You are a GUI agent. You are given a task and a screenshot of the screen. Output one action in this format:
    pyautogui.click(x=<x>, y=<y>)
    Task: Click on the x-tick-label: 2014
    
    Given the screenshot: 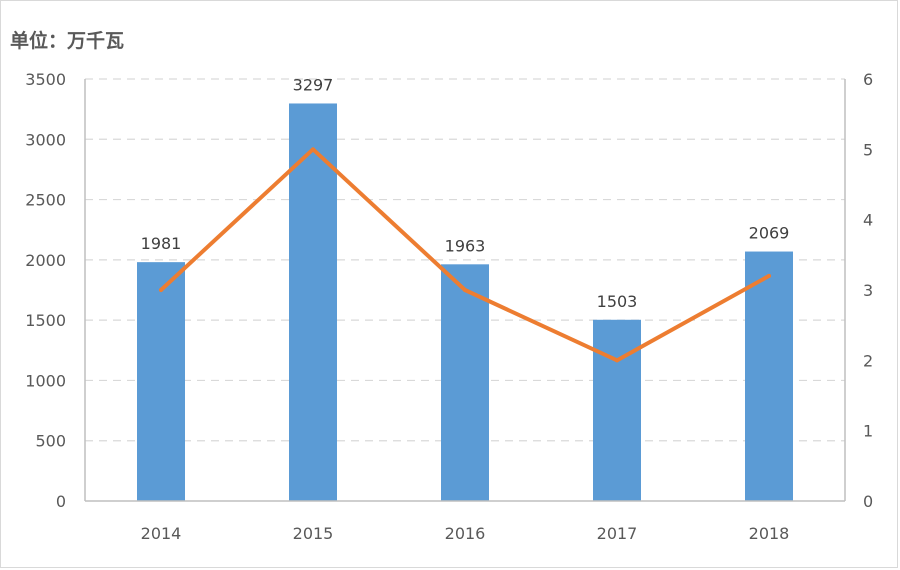 What is the action you would take?
    pyautogui.click(x=161, y=533)
    